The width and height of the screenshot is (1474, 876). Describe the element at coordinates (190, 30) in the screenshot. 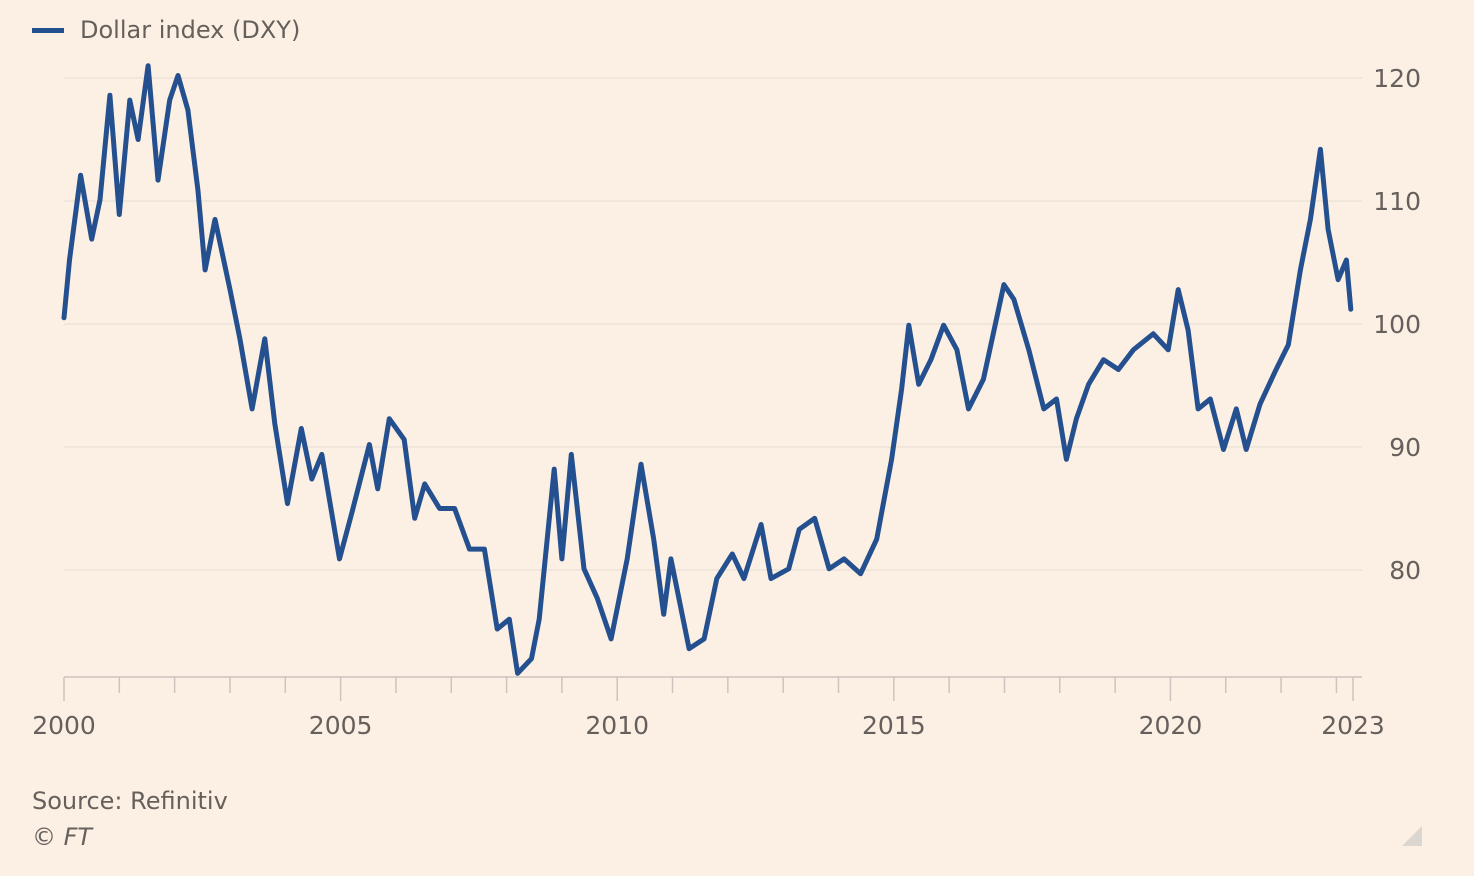

I see `legend-label: Dollar index (DXY)` at that location.